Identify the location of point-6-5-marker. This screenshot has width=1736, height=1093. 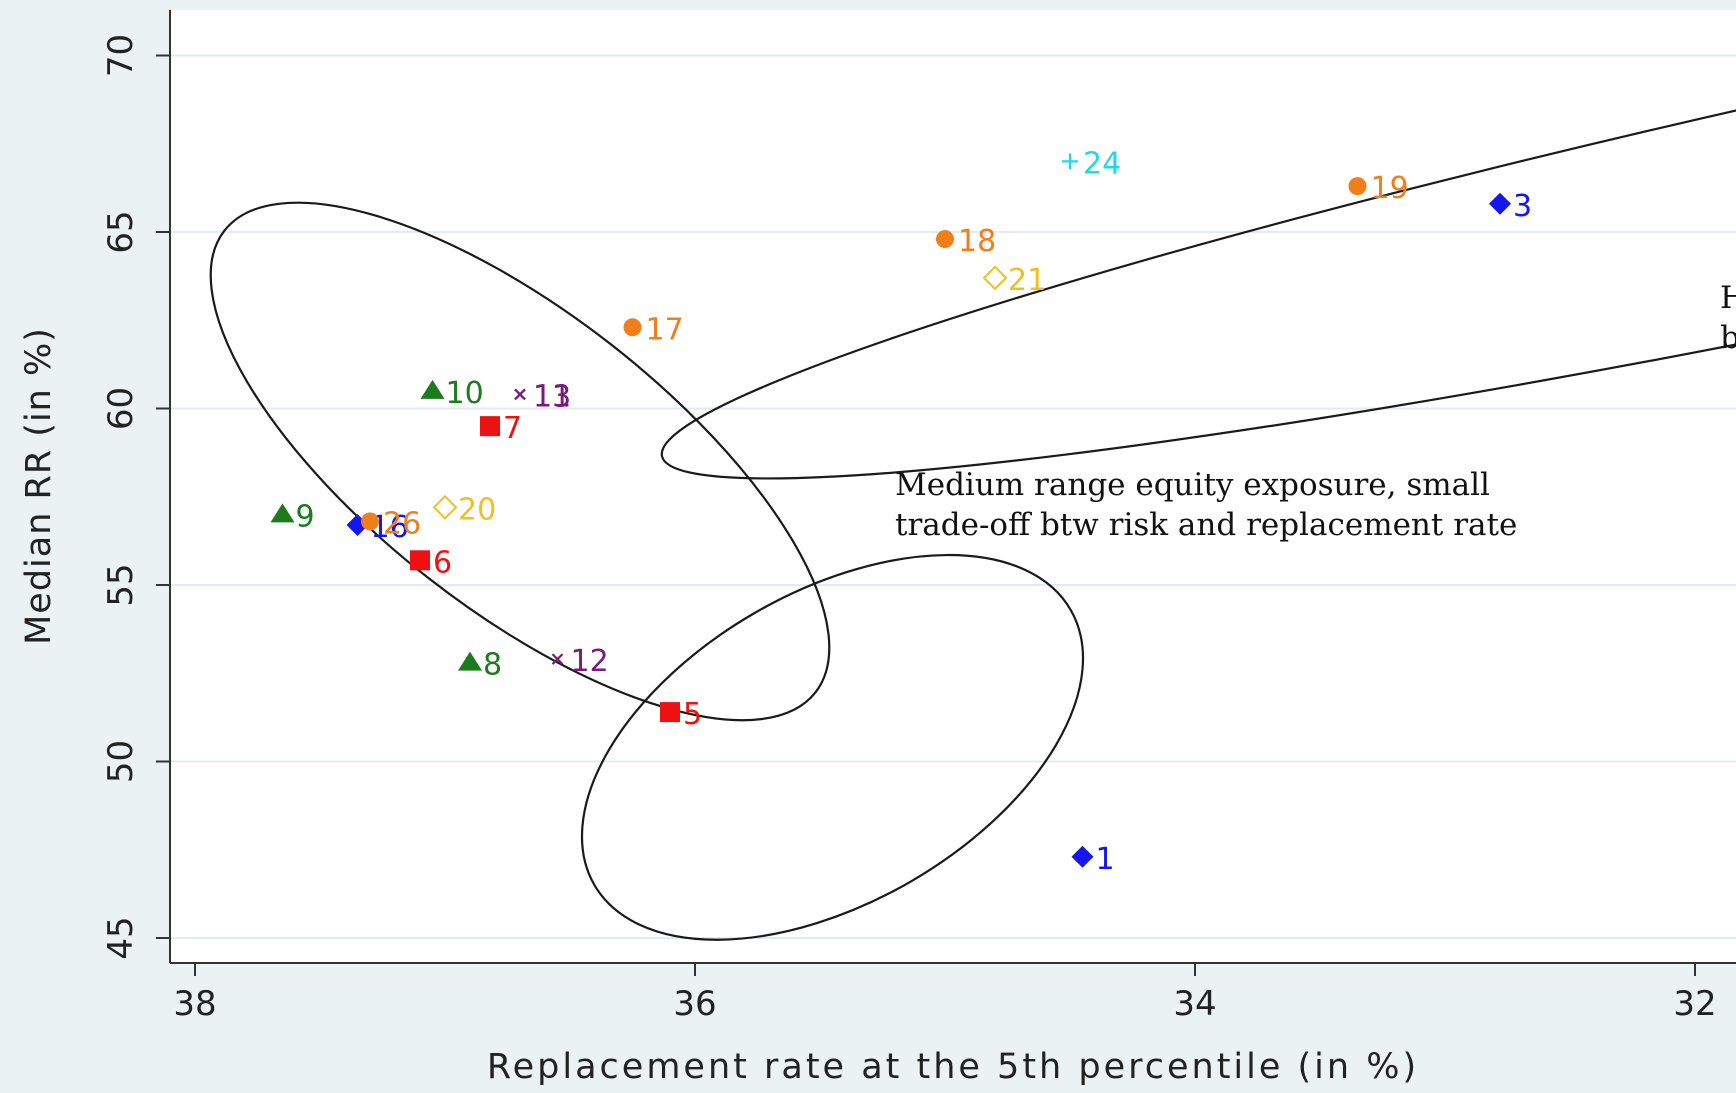
(420, 560).